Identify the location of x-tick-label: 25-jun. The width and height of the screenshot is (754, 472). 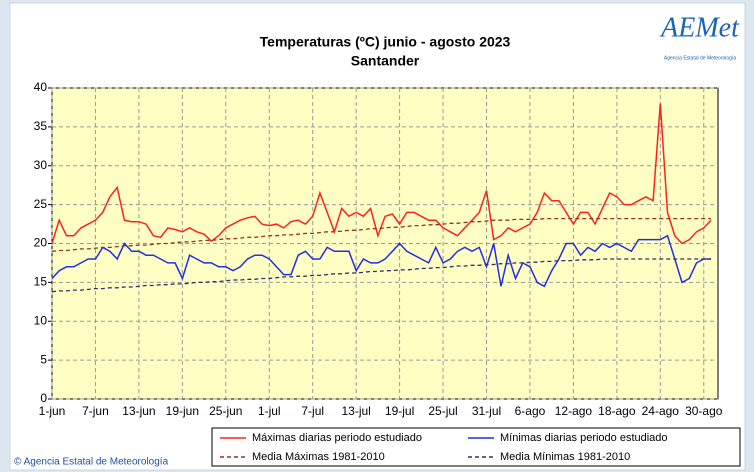
(225, 411).